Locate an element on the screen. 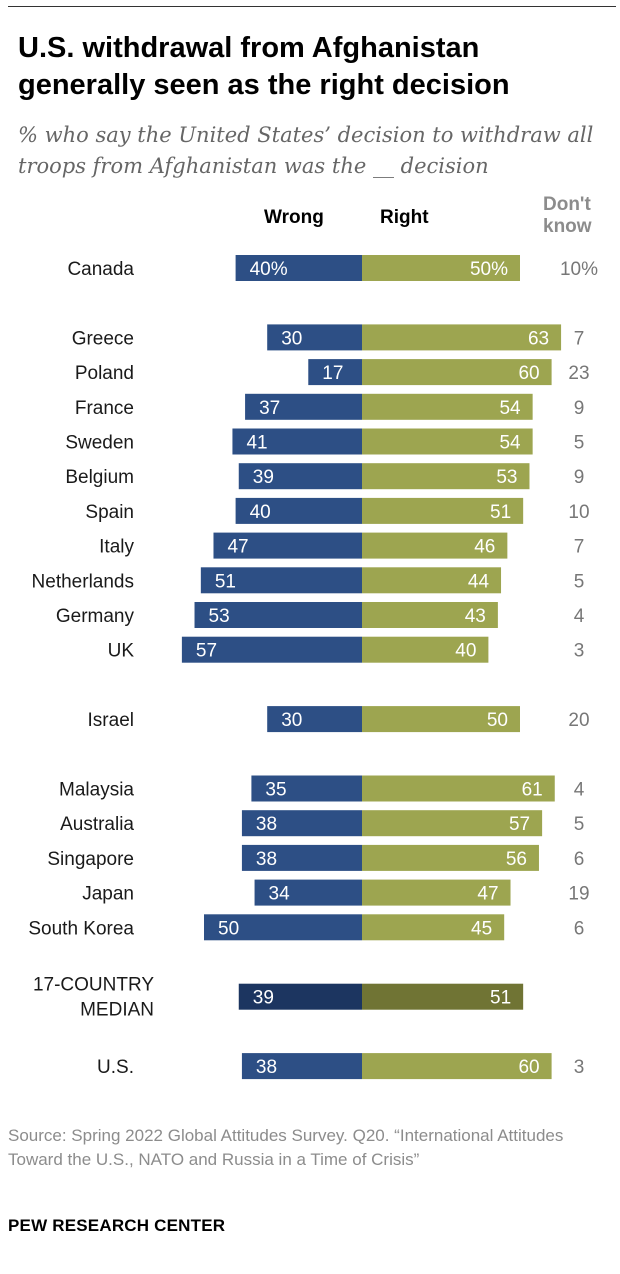 This screenshot has width=620, height=1274. bar-wrong-greece is located at coordinates (314, 337).